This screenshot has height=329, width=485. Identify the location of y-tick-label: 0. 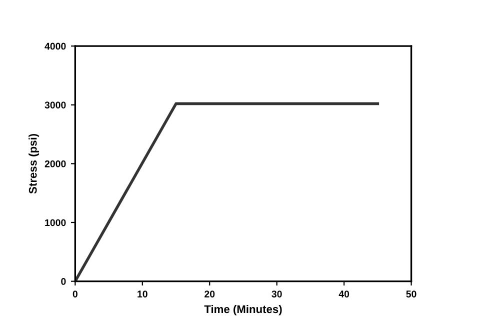
(63, 281).